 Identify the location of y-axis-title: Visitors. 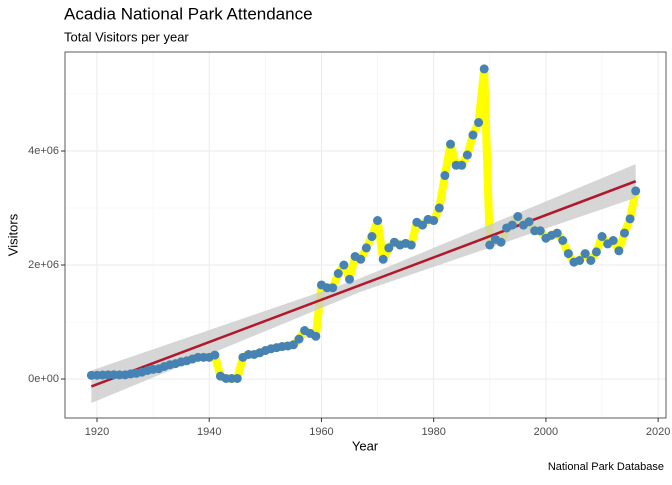
(12, 234).